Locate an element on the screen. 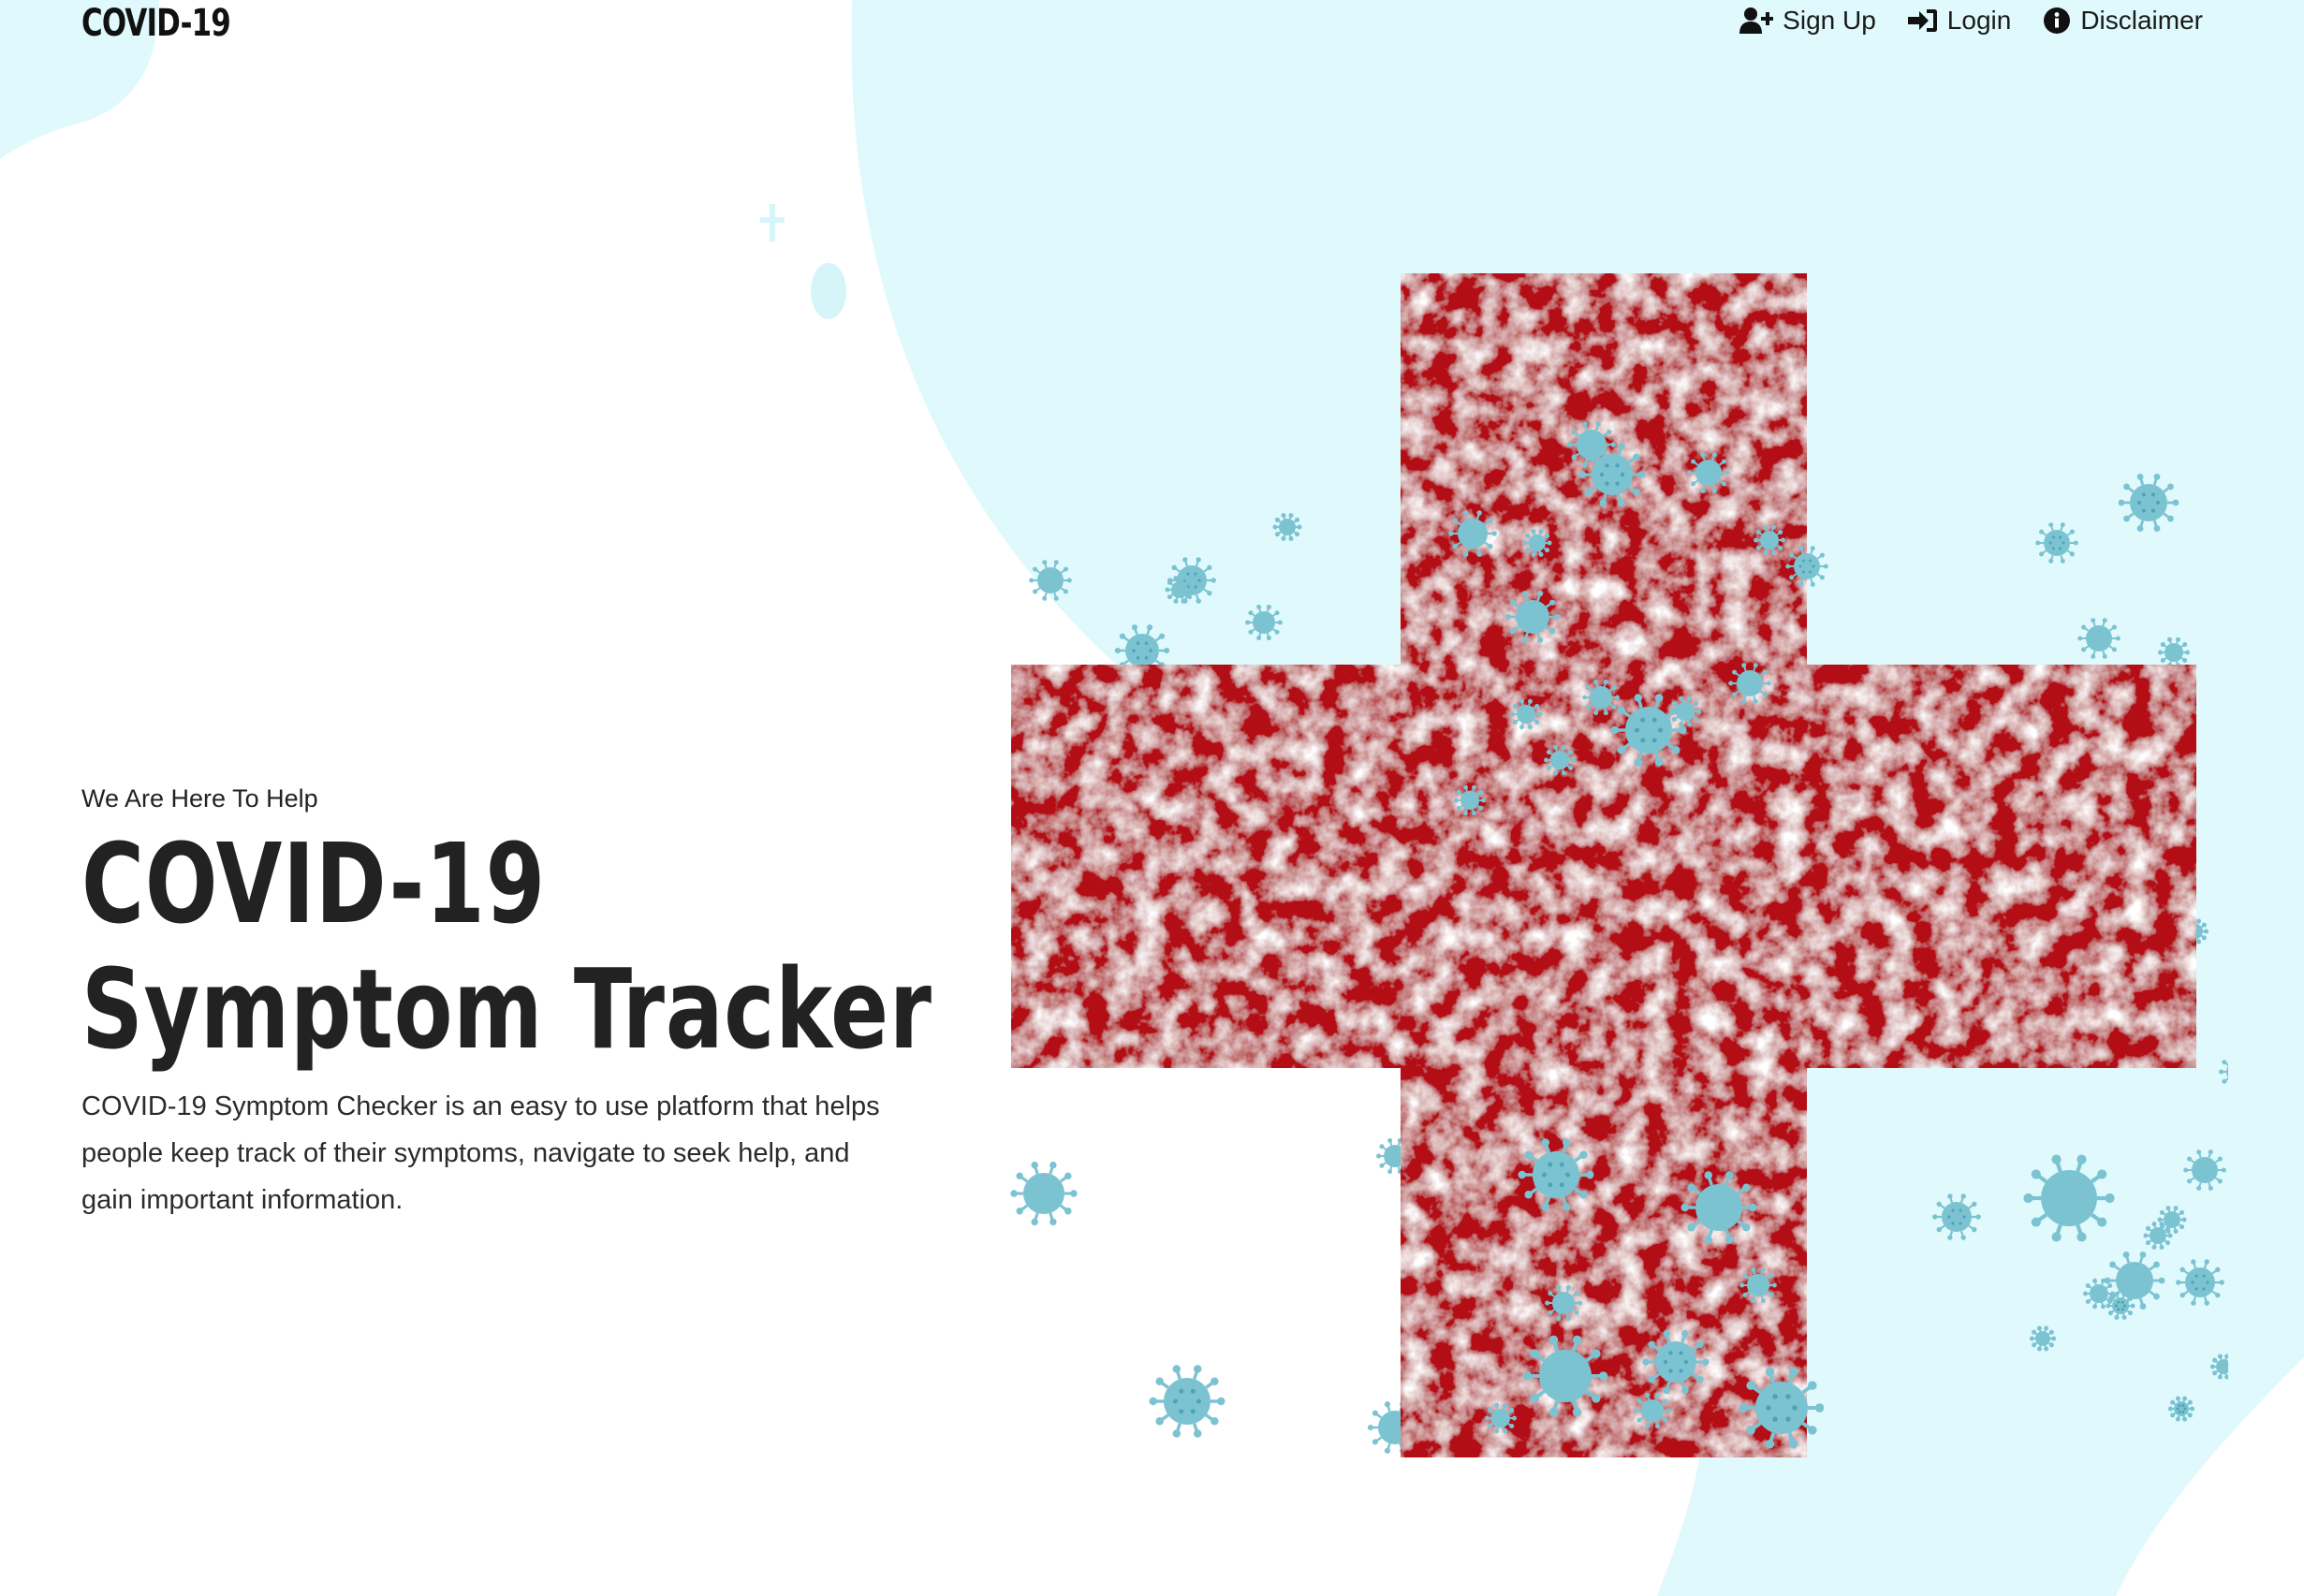 This screenshot has height=1596, width=2304. nav-signup-label: Sign Up is located at coordinates (1829, 20).